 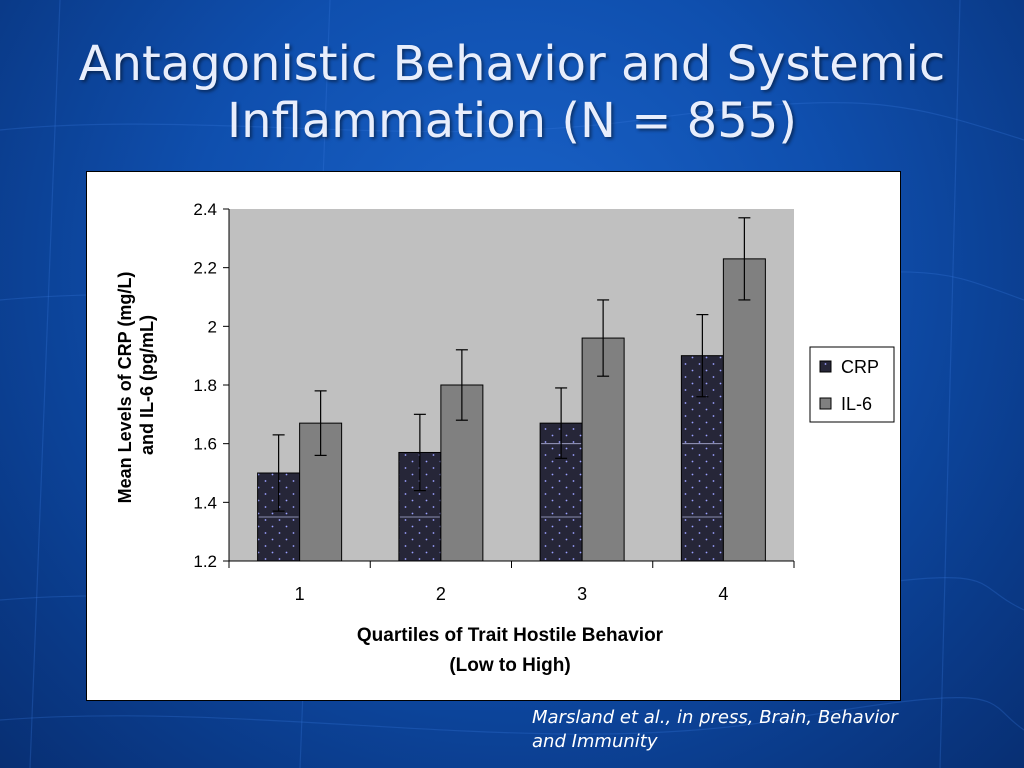 What do you see at coordinates (419, 452) in the screenshot?
I see `error-bar-crp-q2` at bounding box center [419, 452].